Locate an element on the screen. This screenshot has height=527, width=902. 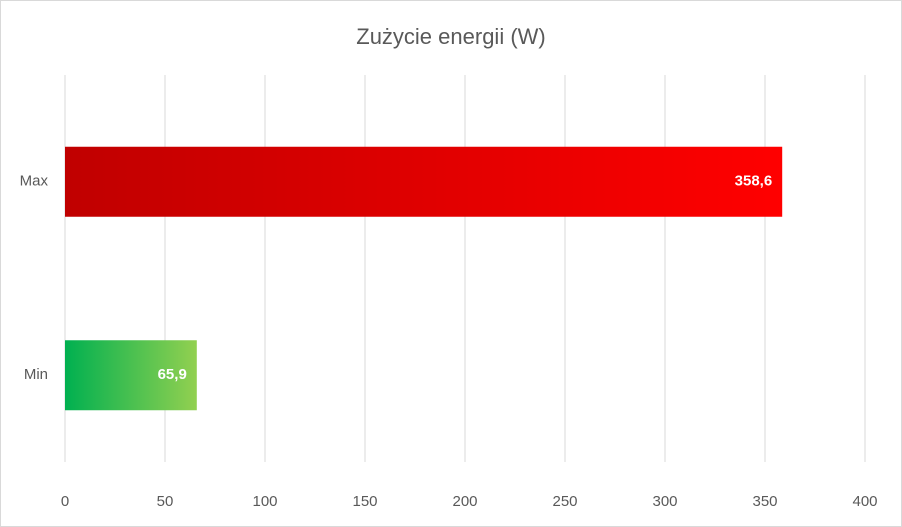
x-tick-label: 0 is located at coordinates (65, 501).